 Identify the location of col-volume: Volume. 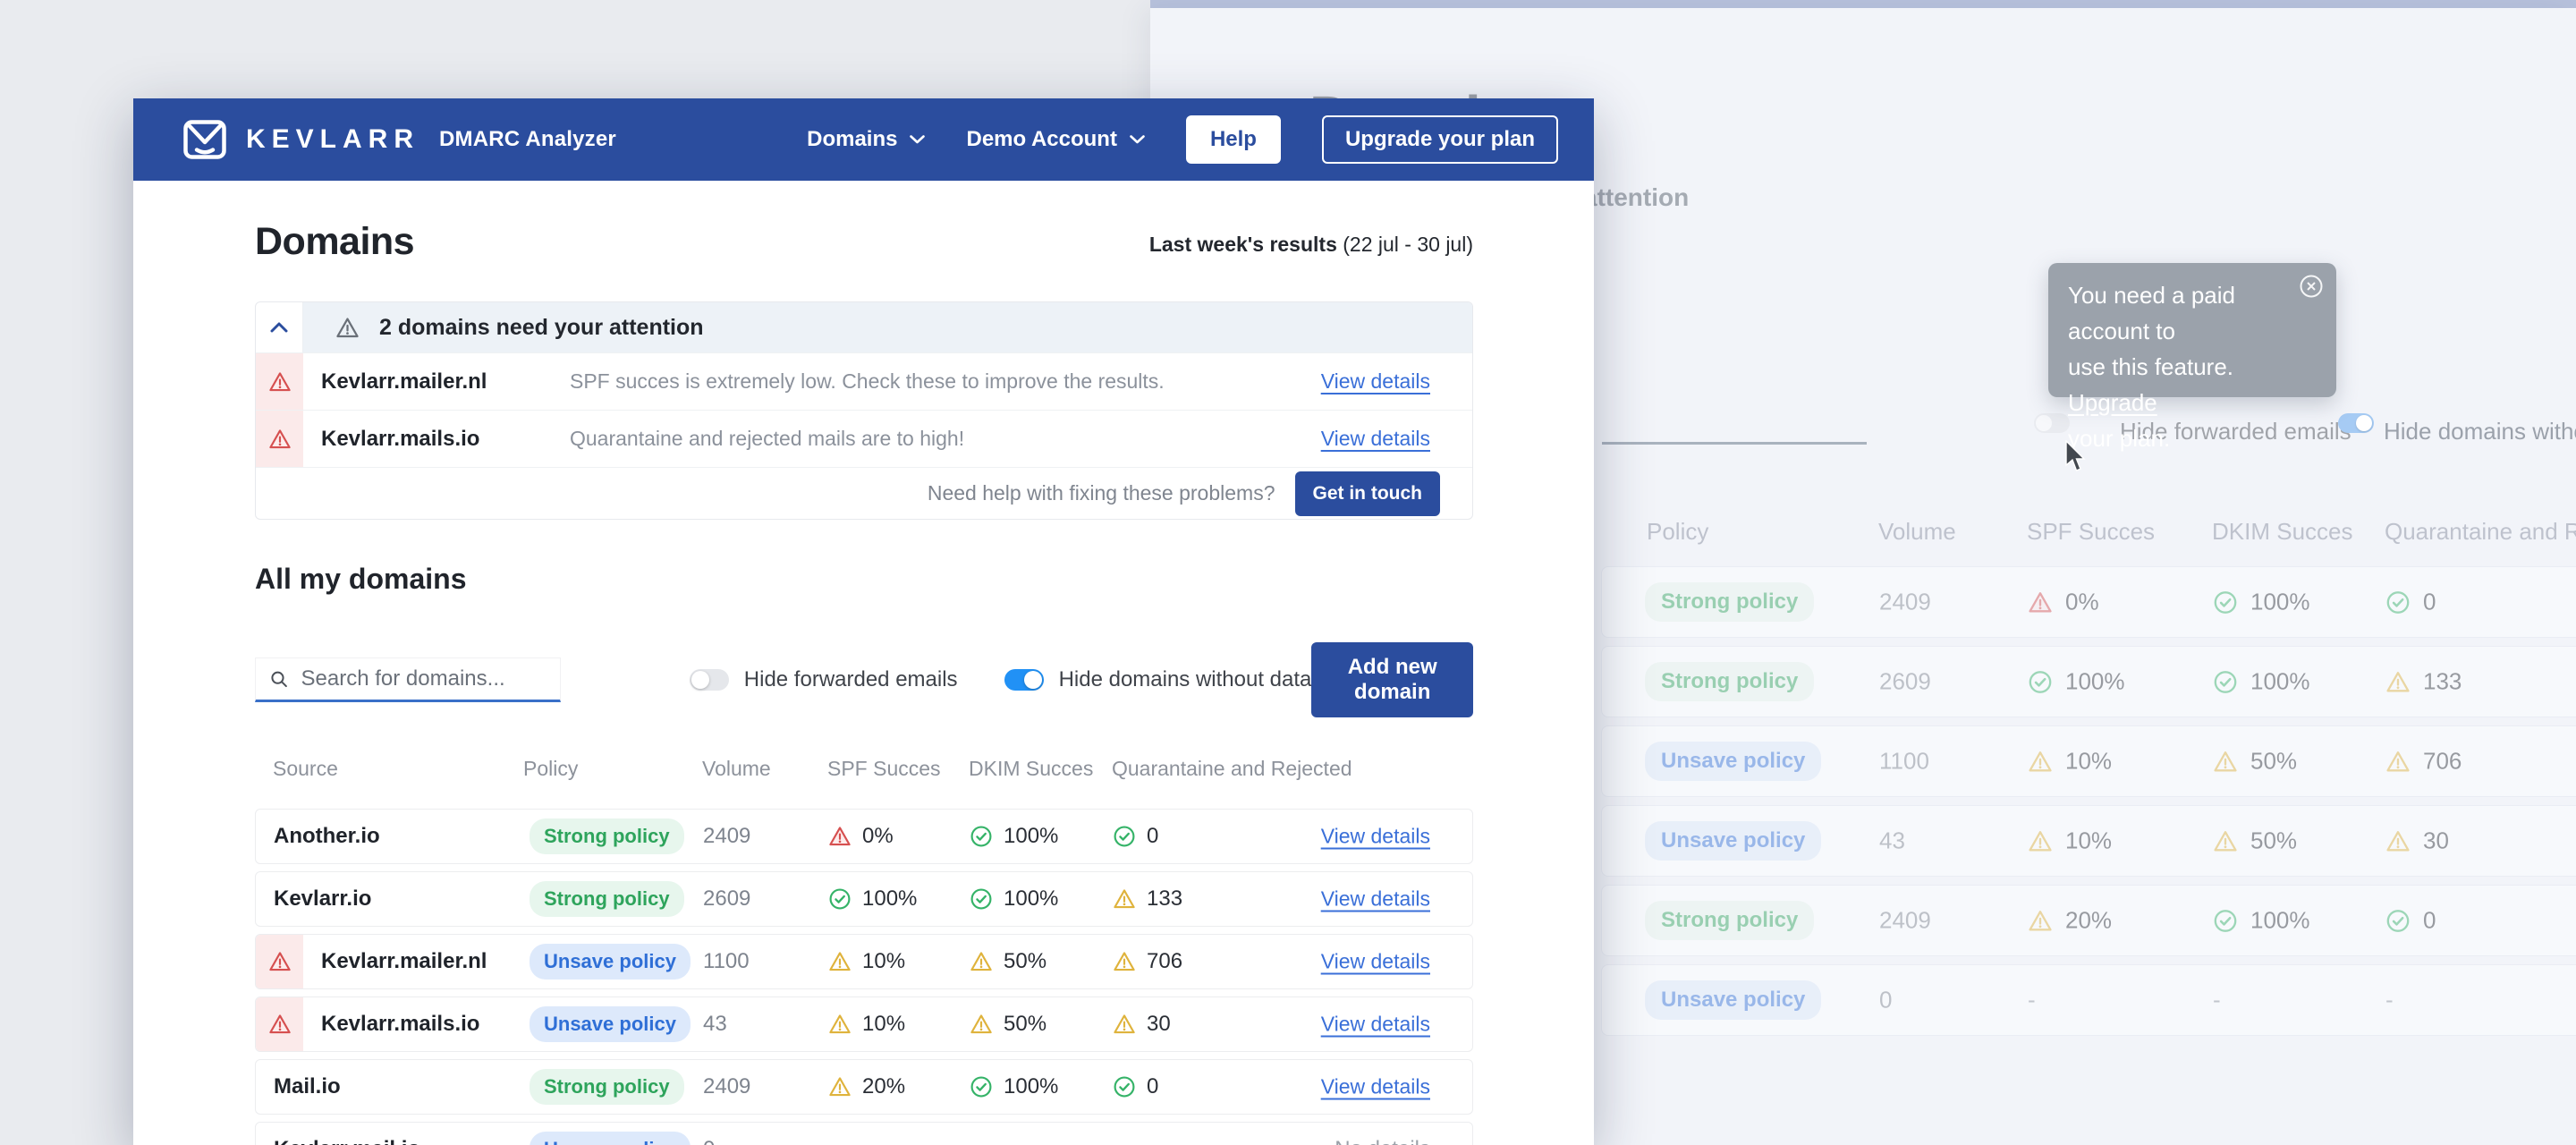
(736, 768).